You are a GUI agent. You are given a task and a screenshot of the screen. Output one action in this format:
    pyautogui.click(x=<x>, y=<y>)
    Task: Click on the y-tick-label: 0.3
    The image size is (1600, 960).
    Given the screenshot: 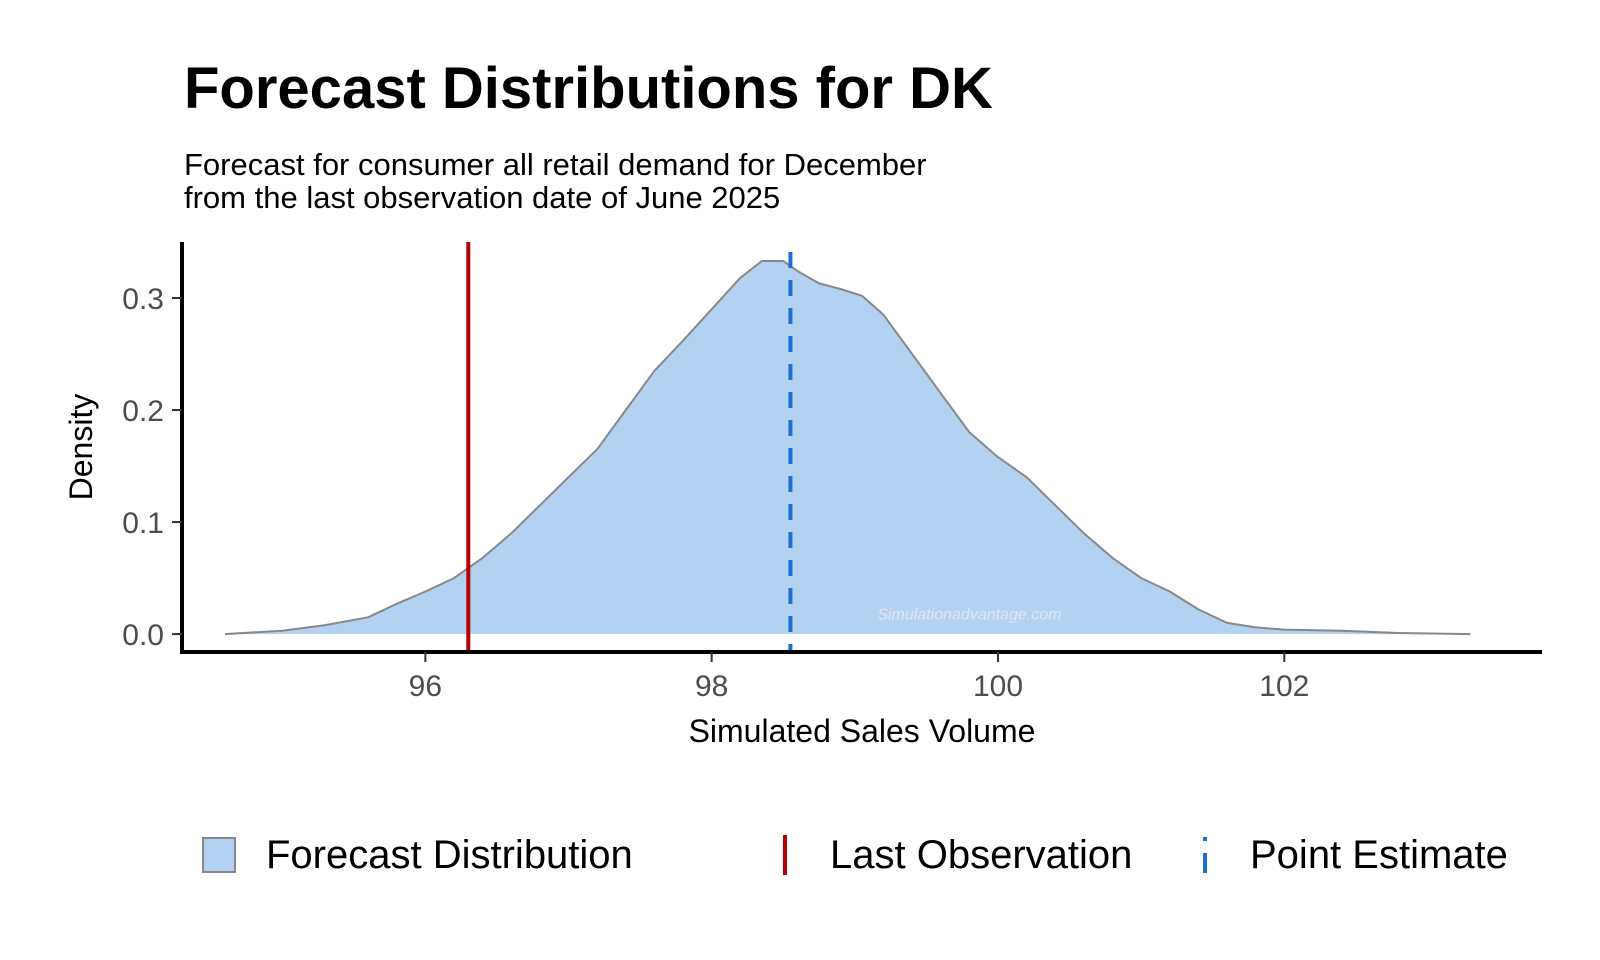 What is the action you would take?
    pyautogui.click(x=143, y=299)
    